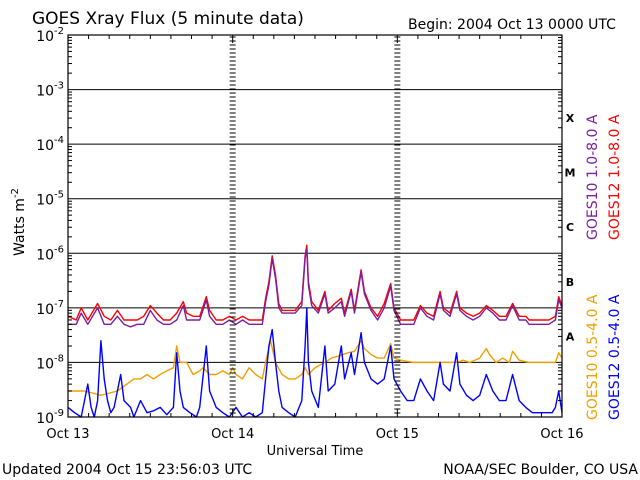 Image resolution: width=640 pixels, height=480 pixels. I want to click on y-tick-label: 10⁻⁵, so click(50, 199).